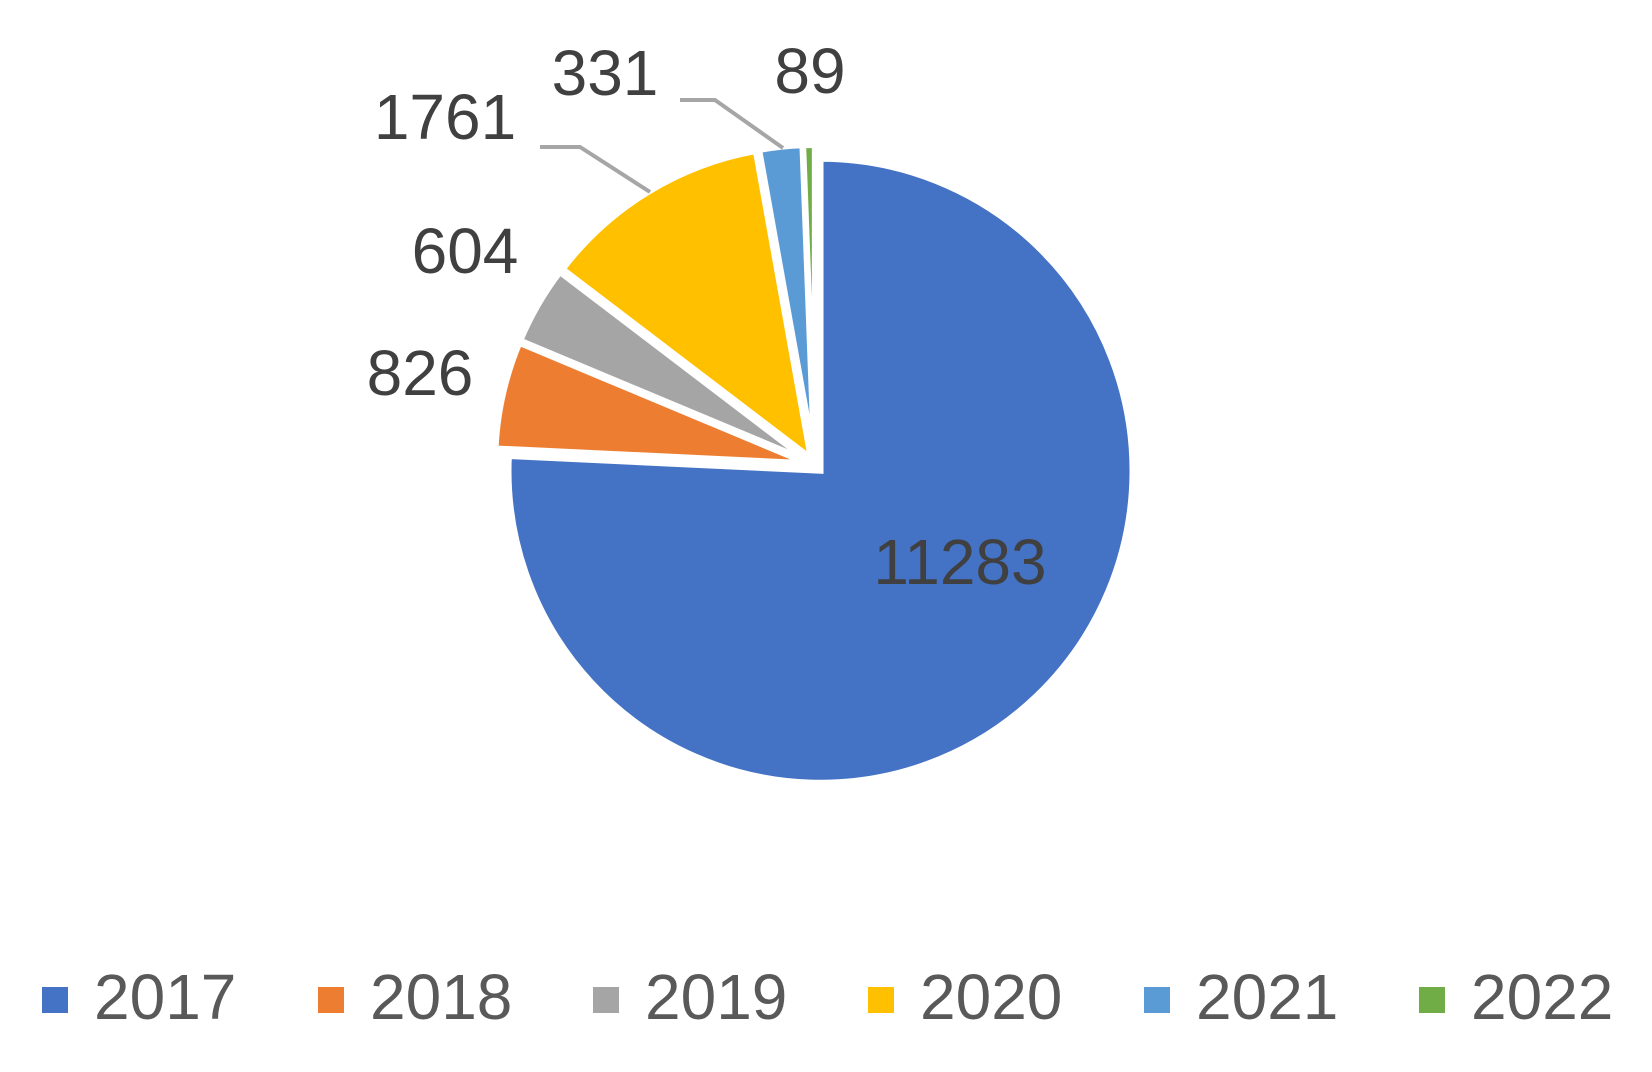 Image resolution: width=1652 pixels, height=1072 pixels. Describe the element at coordinates (445, 117) in the screenshot. I see `data-label: 1761` at that location.